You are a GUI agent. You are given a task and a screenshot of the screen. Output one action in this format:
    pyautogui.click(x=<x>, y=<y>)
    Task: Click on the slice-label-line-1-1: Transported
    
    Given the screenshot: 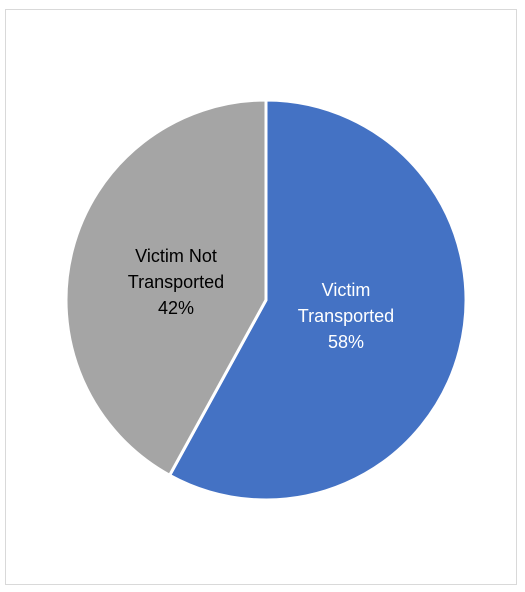 What is the action you would take?
    pyautogui.click(x=176, y=282)
    